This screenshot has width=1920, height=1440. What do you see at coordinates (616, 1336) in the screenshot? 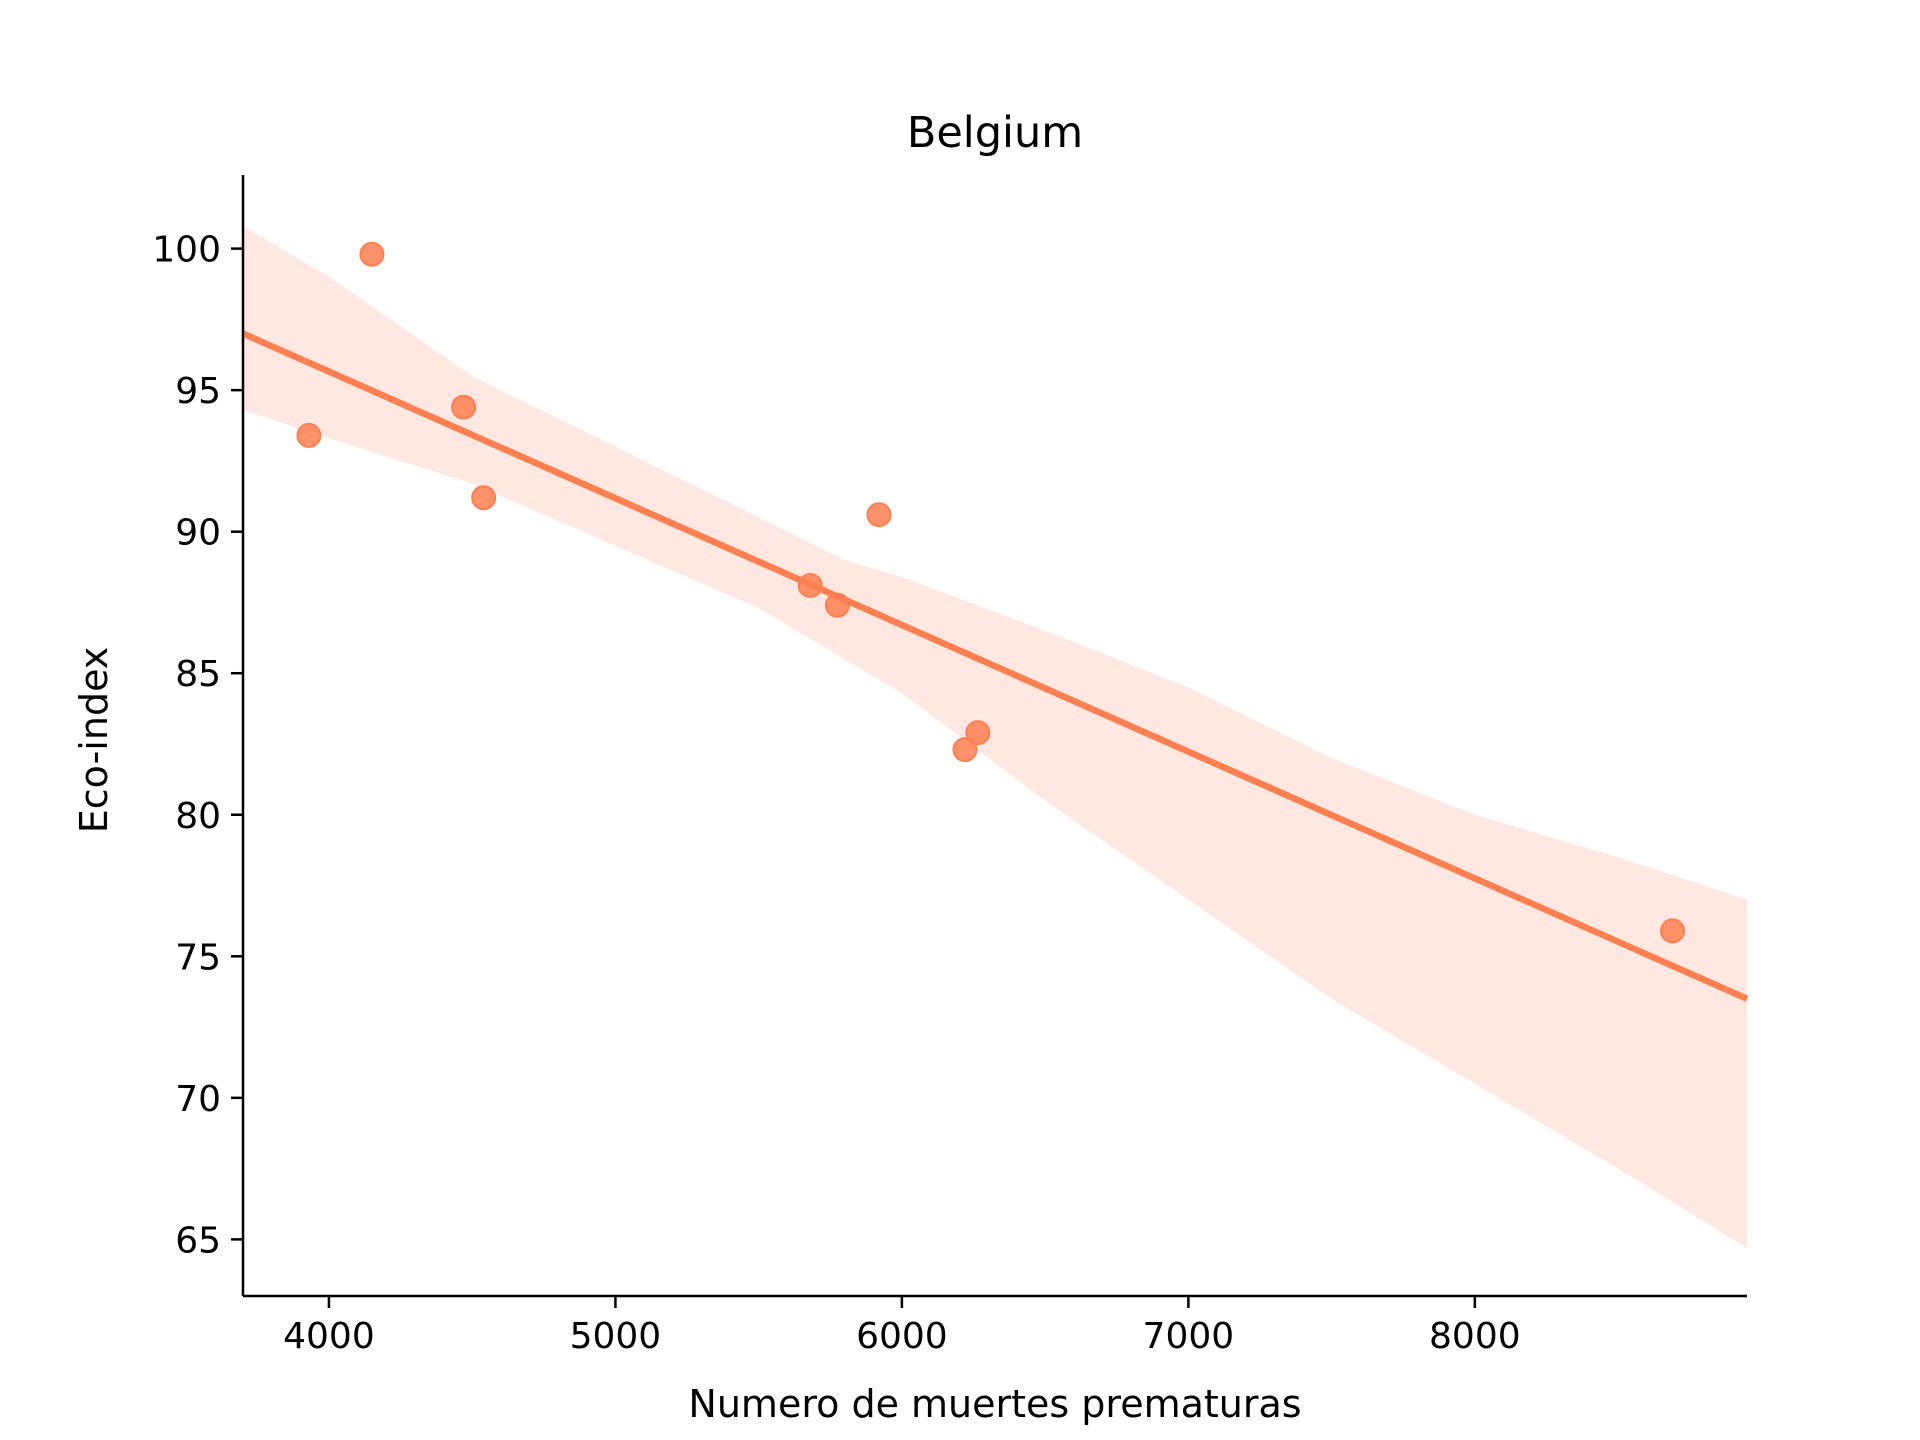
I see `x-tick-label-5000: 5000` at bounding box center [616, 1336].